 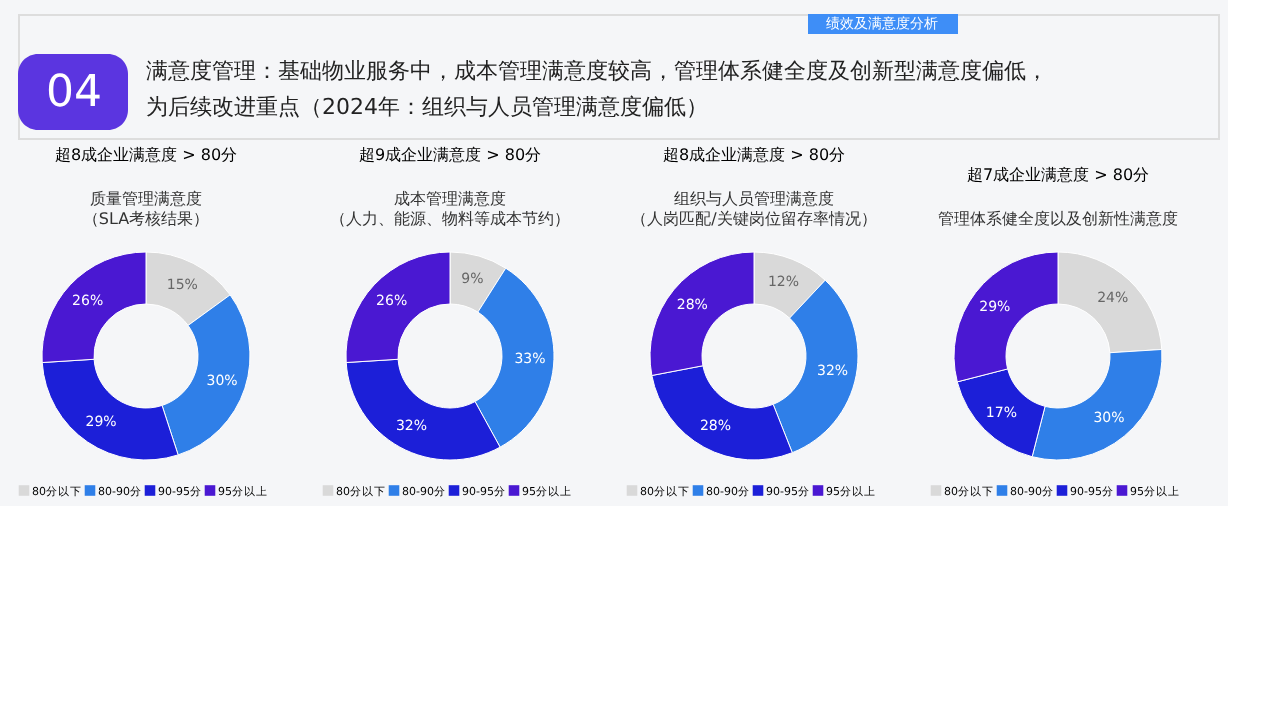 What do you see at coordinates (450, 209) in the screenshot?
I see `chart-subtitle: 成本管理满意度（人力、能源、物料等成本节约）` at bounding box center [450, 209].